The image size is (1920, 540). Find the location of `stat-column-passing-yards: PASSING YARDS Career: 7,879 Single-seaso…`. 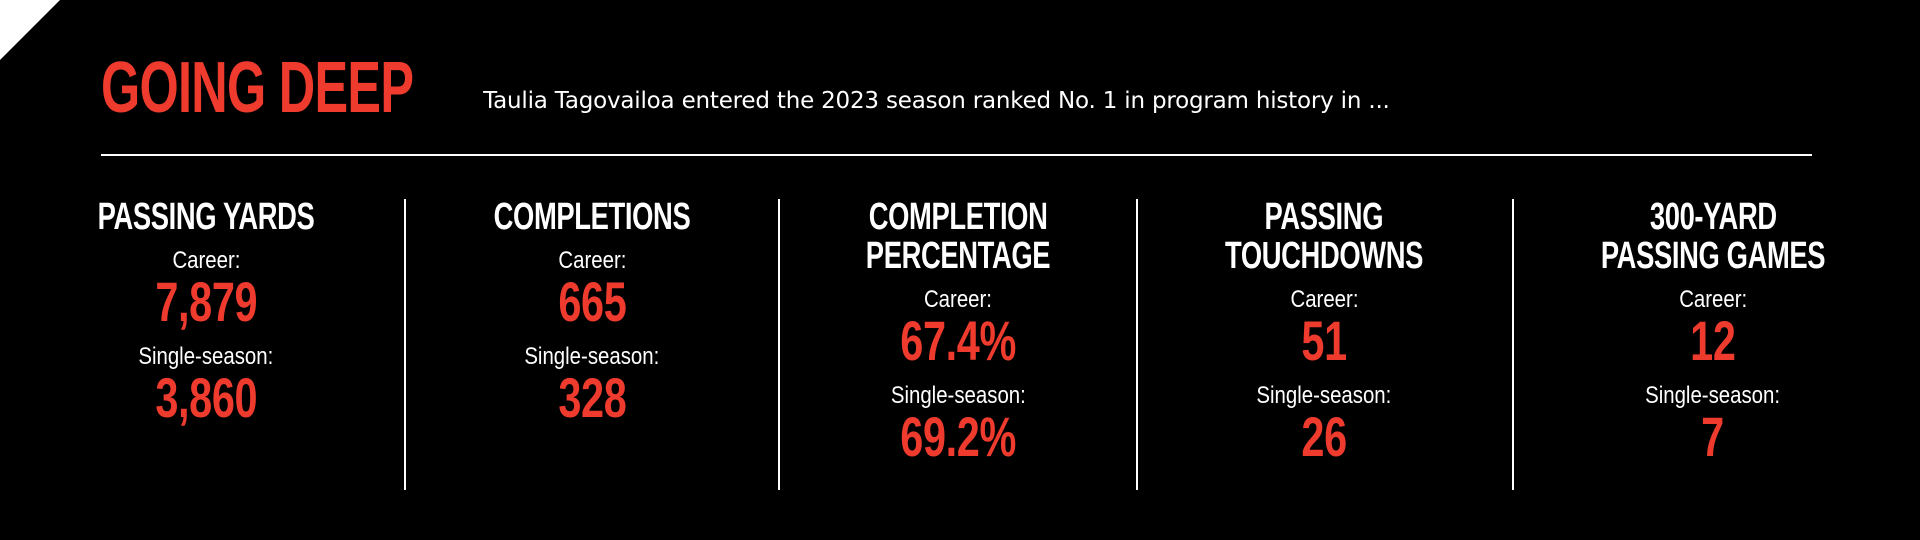

stat-column-passing-yards: PASSING YARDS Career: 7,879 Single-seaso… is located at coordinates (205, 312).